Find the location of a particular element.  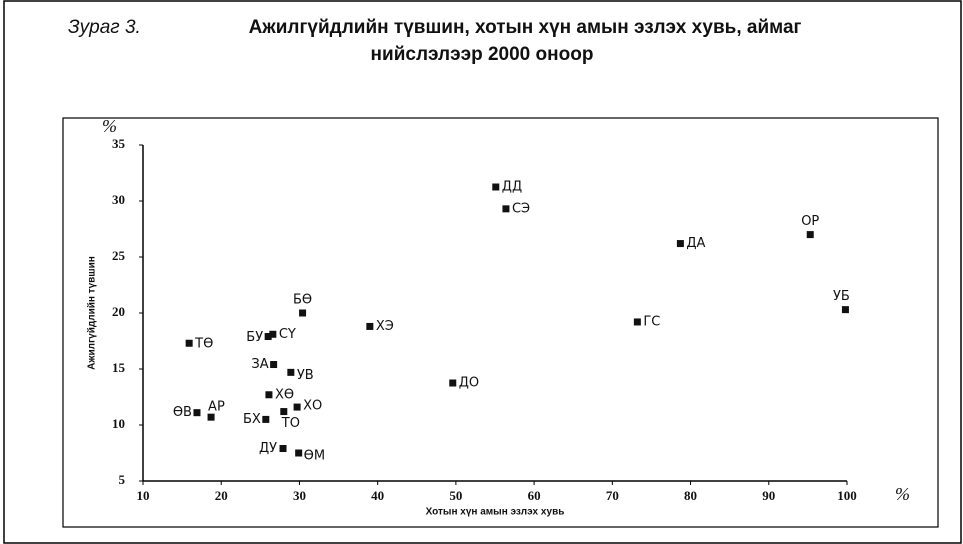

x-tick-label: 60 is located at coordinates (534, 495).